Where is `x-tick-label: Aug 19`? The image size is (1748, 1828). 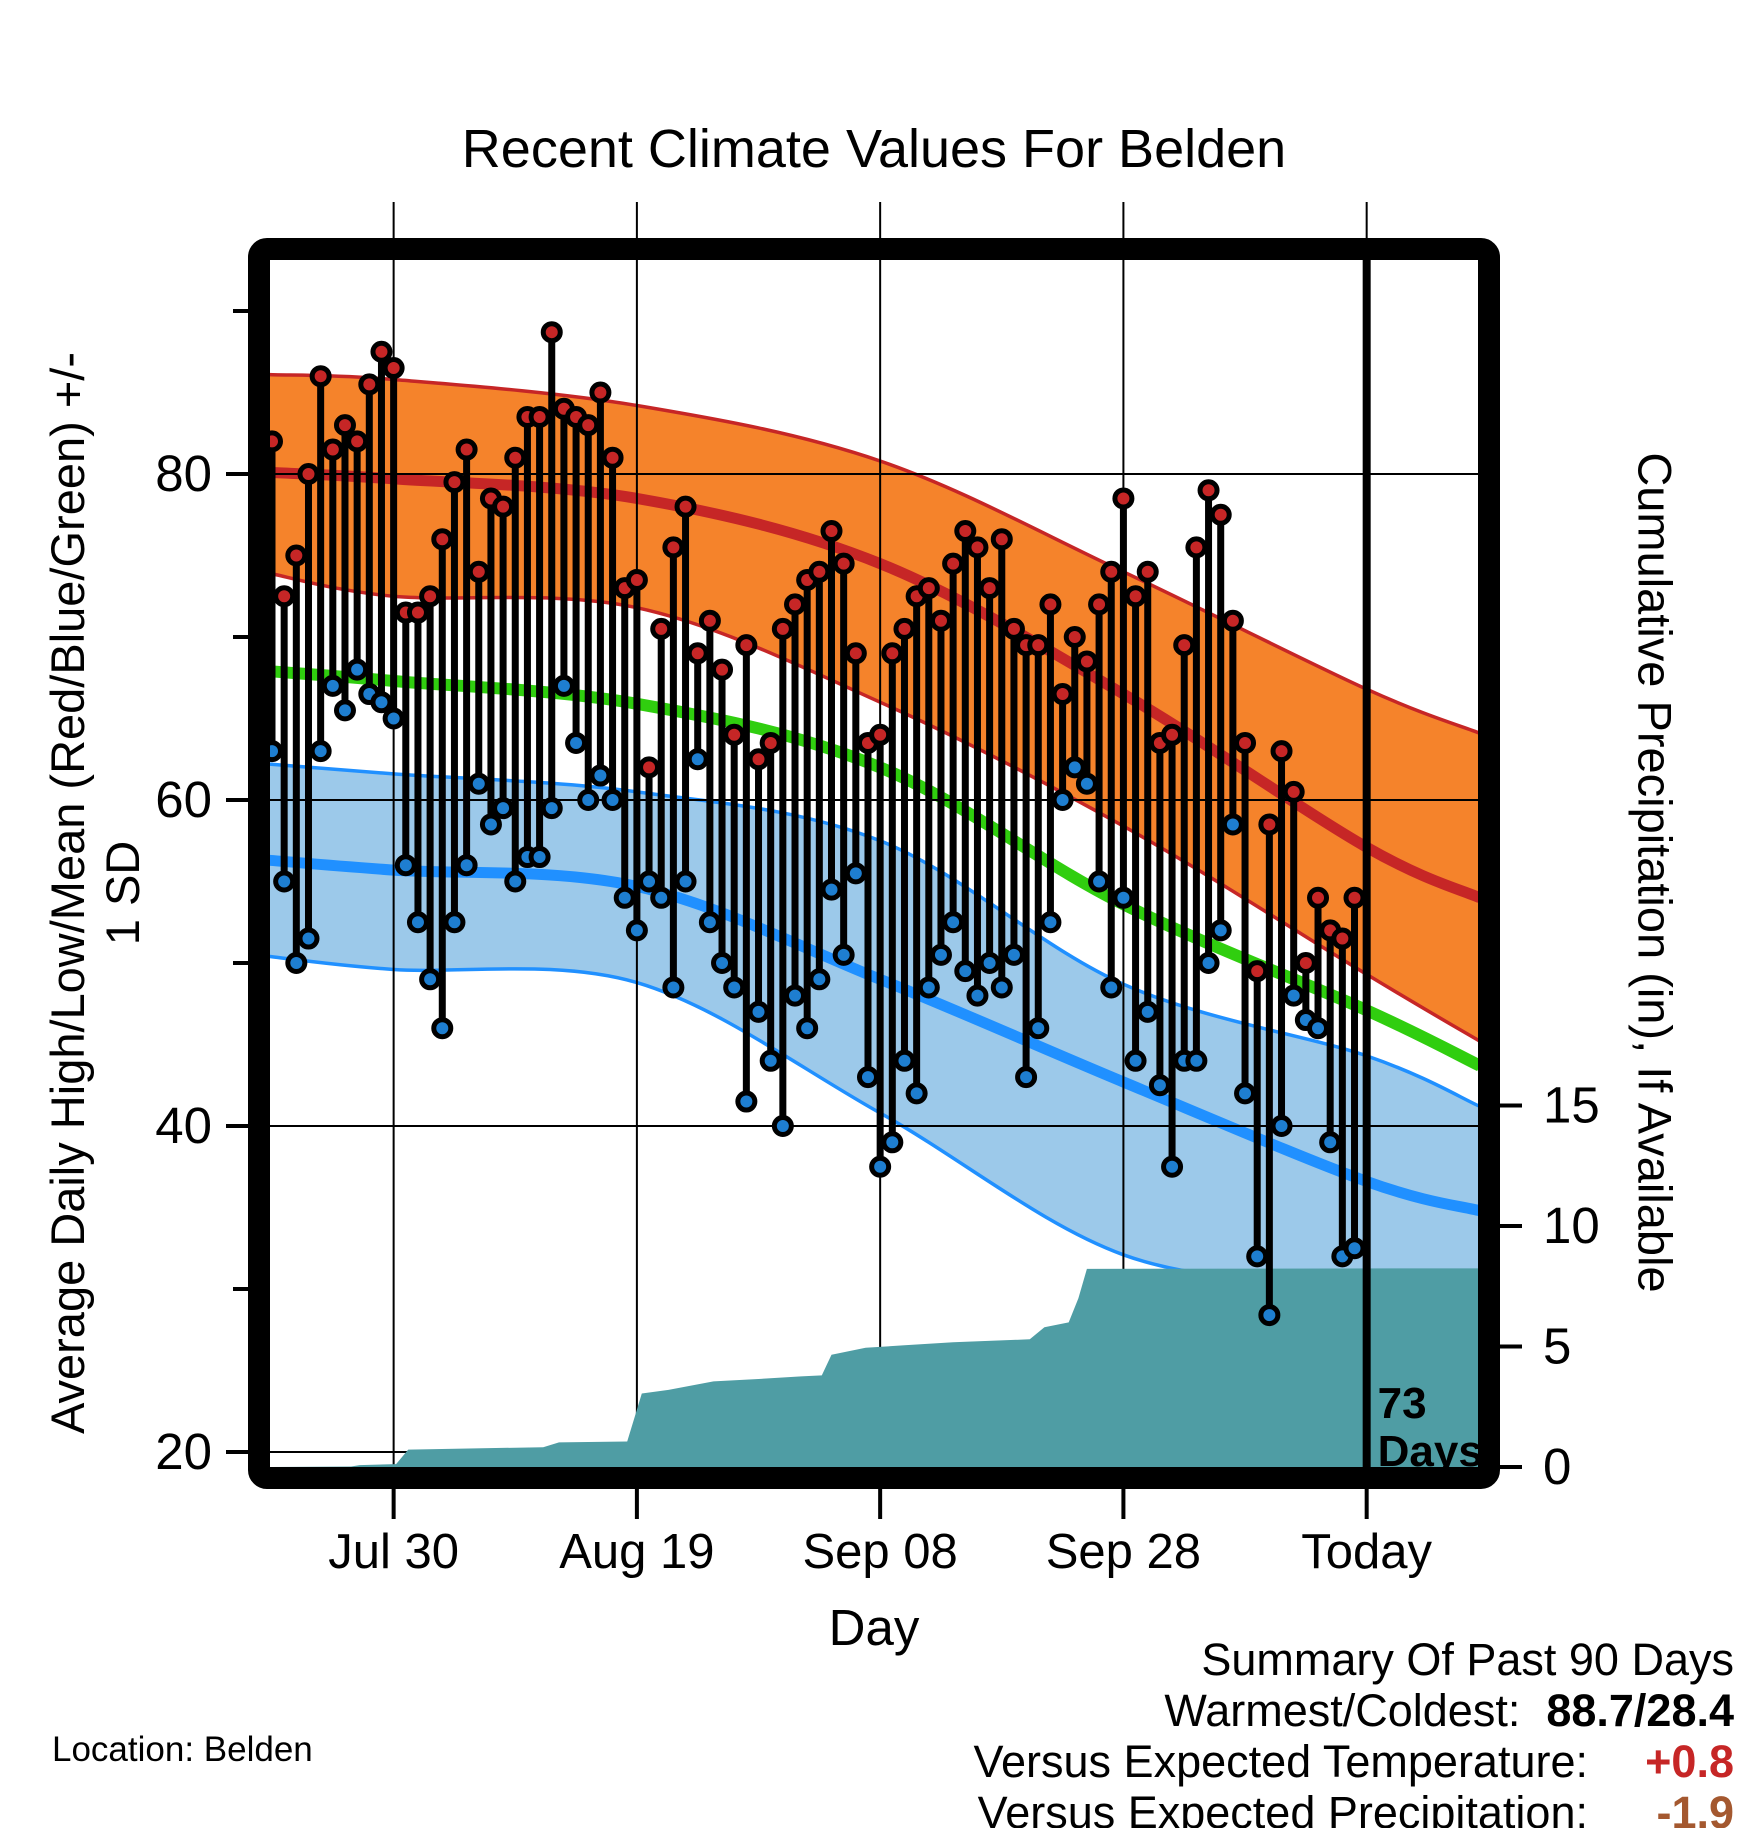
x-tick-label: Aug 19 is located at coordinates (636, 1552).